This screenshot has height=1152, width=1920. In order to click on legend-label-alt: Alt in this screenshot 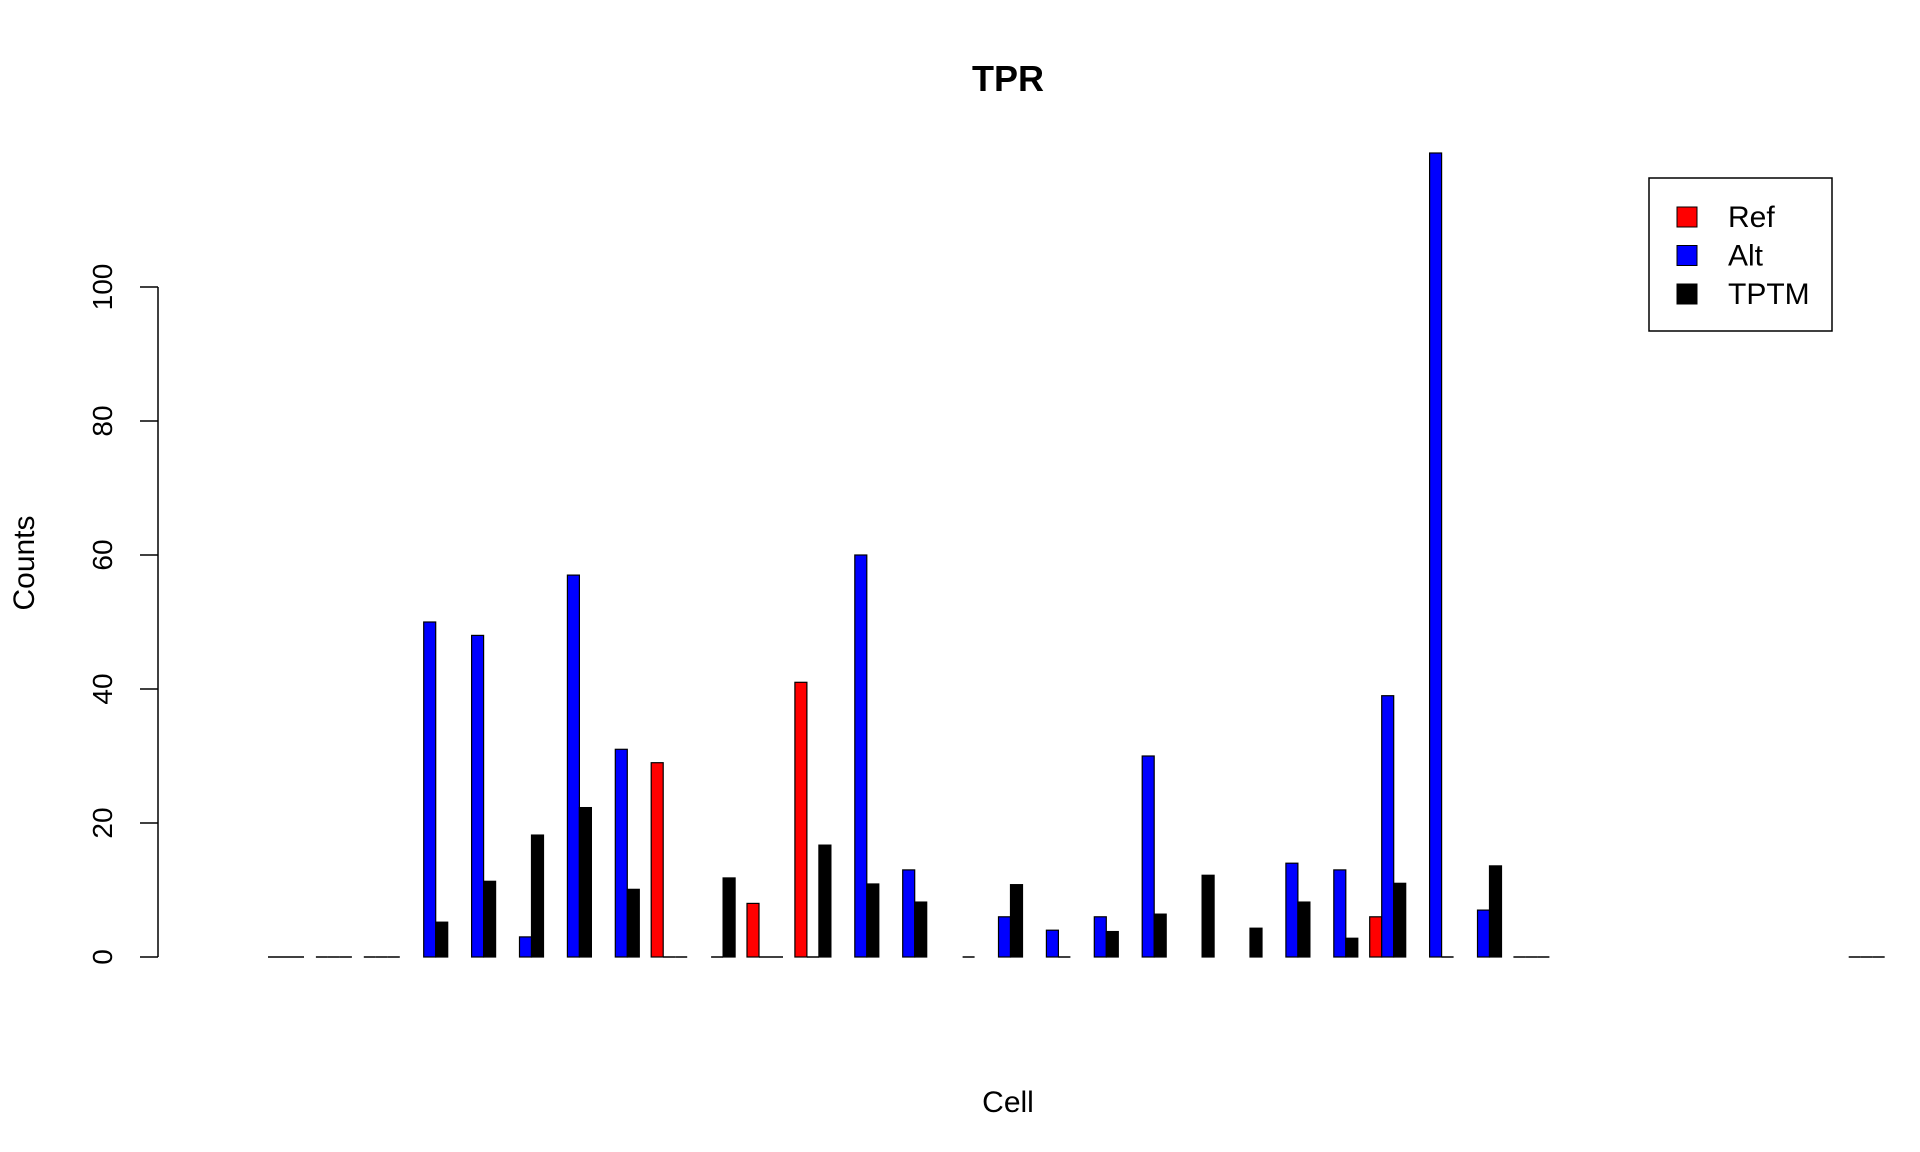, I will do `click(1746, 256)`.